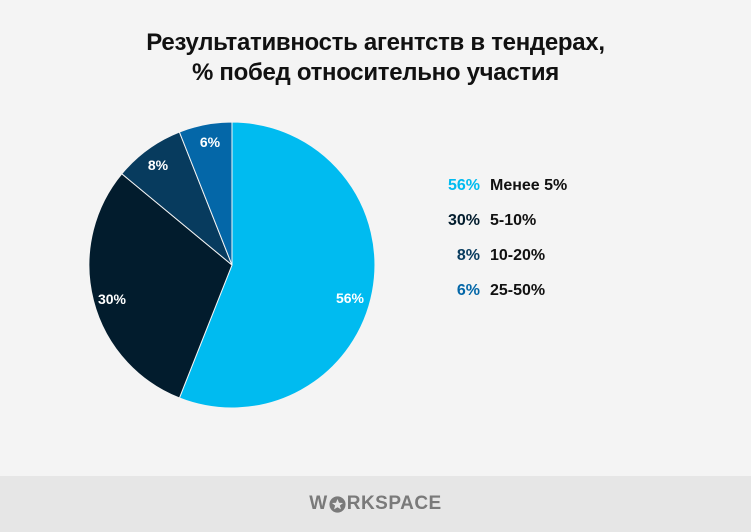 This screenshot has height=532, width=751. I want to click on legend-item: 6% 25-50%, so click(503, 290).